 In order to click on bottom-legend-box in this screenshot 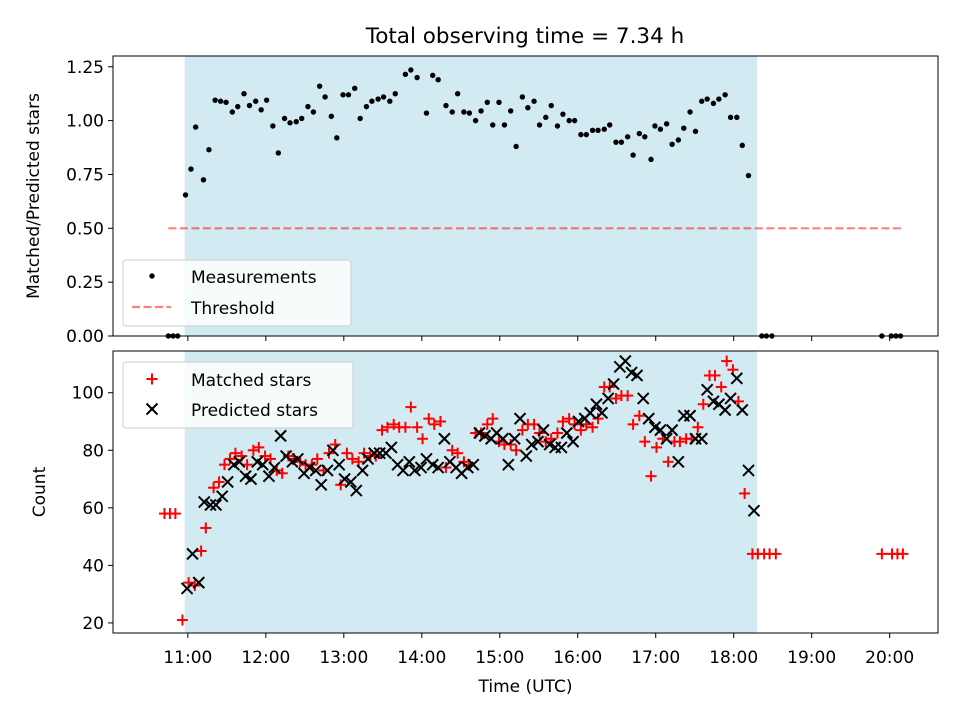, I will do `click(238, 395)`.